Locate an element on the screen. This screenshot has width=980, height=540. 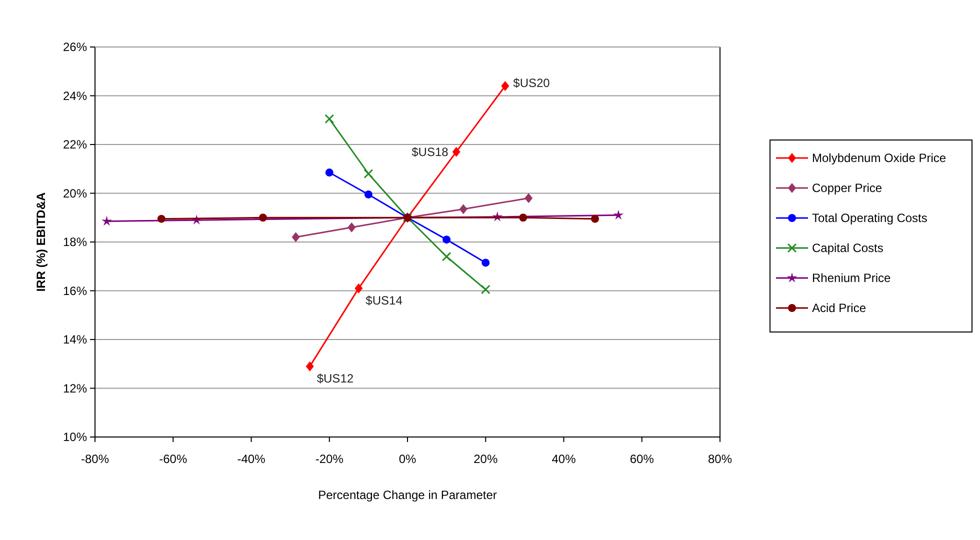
y-tick-label: 10% is located at coordinates (75, 437).